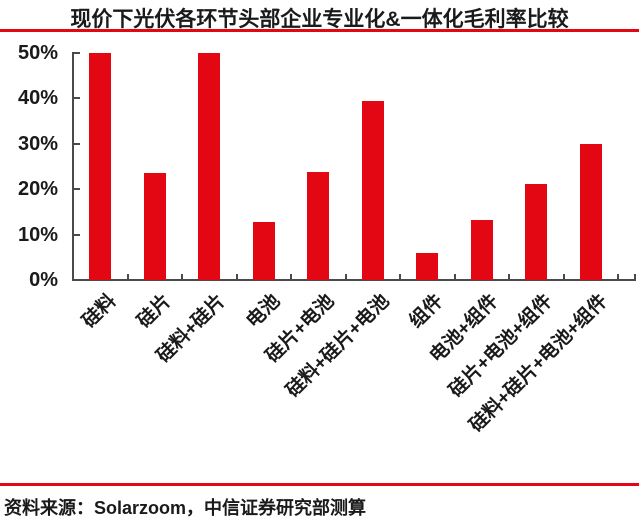 This screenshot has width=639, height=523. What do you see at coordinates (100, 166) in the screenshot?
I see `bar-硅料` at bounding box center [100, 166].